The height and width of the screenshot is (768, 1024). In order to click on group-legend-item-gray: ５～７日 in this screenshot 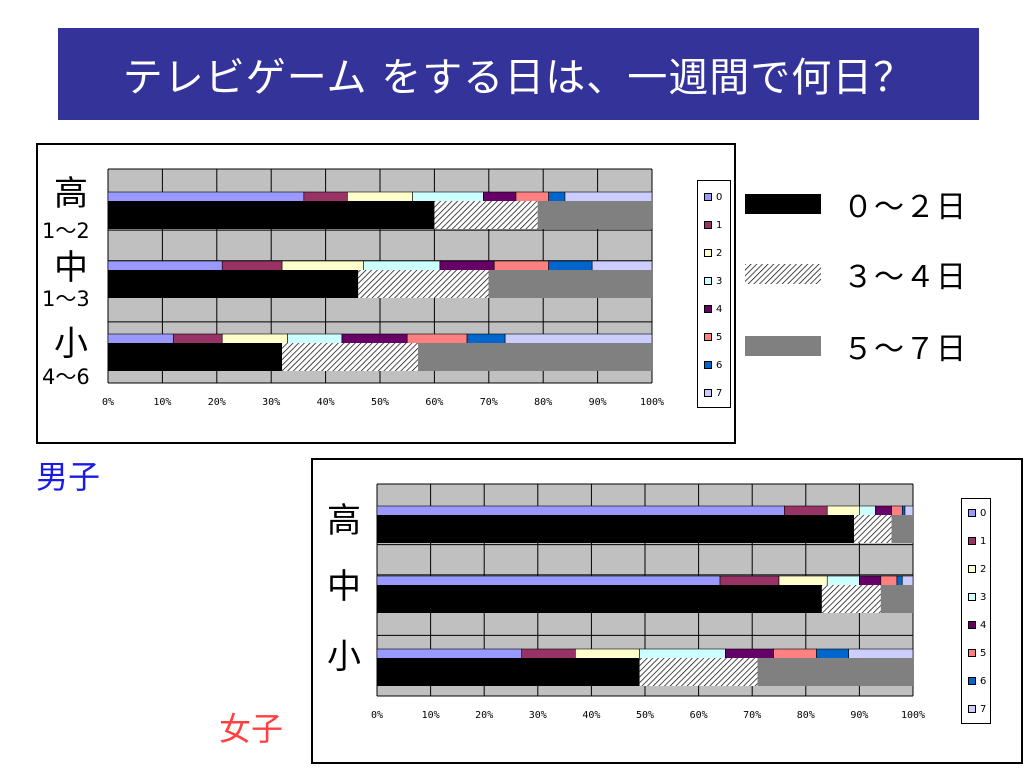, I will do `click(875, 346)`.